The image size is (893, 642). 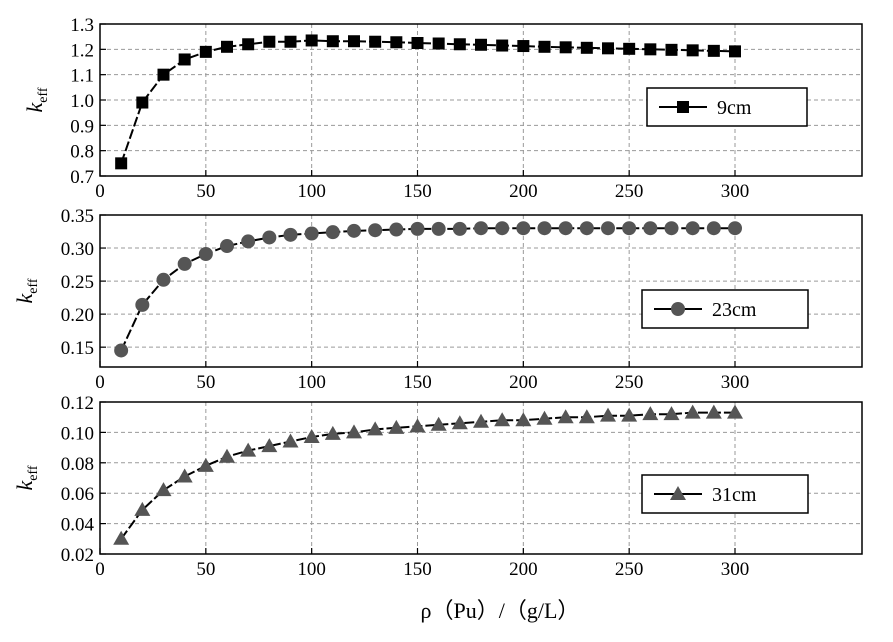 I want to click on legend-label: 9cm, so click(x=734, y=108).